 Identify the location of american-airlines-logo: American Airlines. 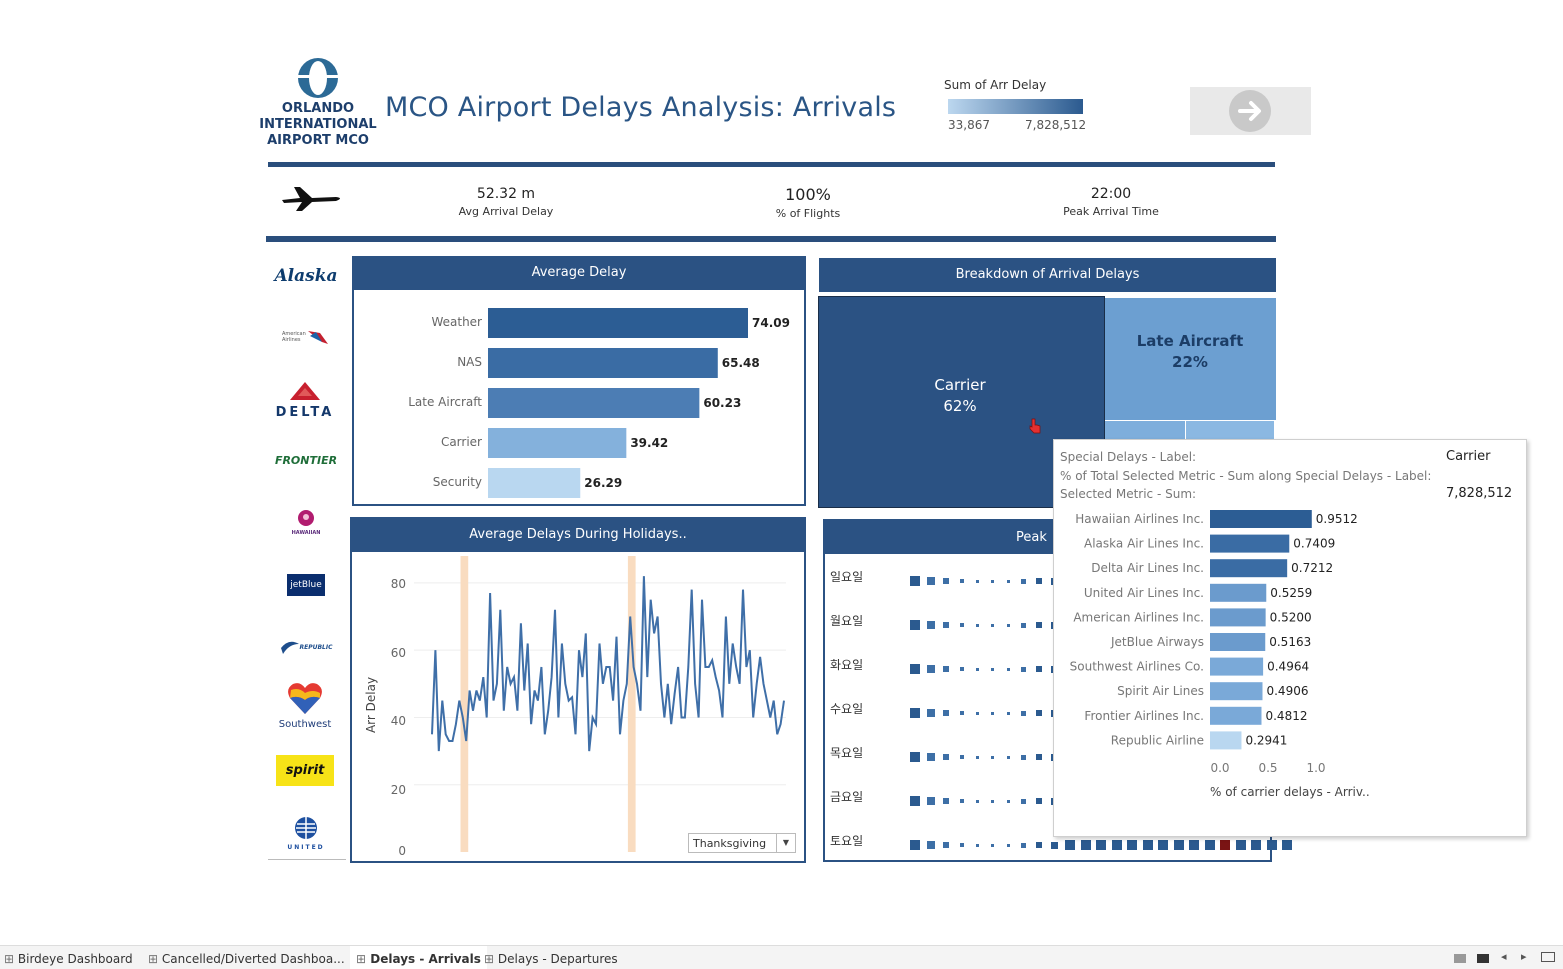
(306, 337).